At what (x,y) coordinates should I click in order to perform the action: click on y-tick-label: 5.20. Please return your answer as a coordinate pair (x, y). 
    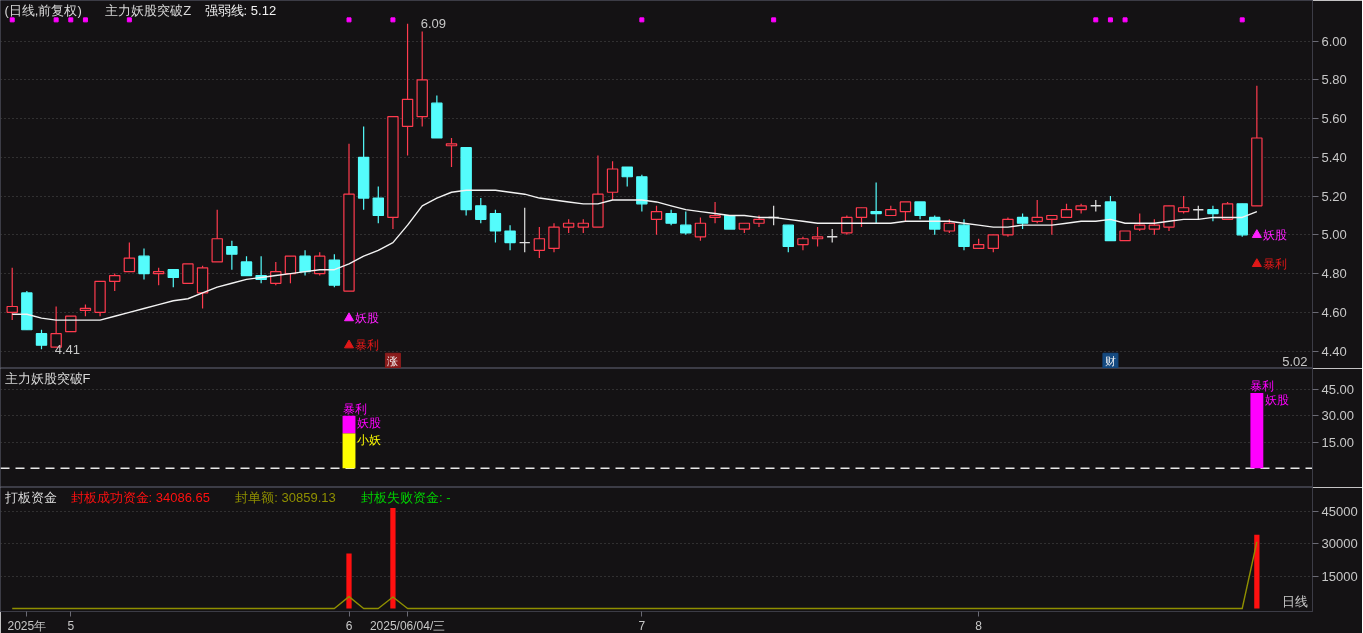
    Looking at the image, I should click on (1334, 196).